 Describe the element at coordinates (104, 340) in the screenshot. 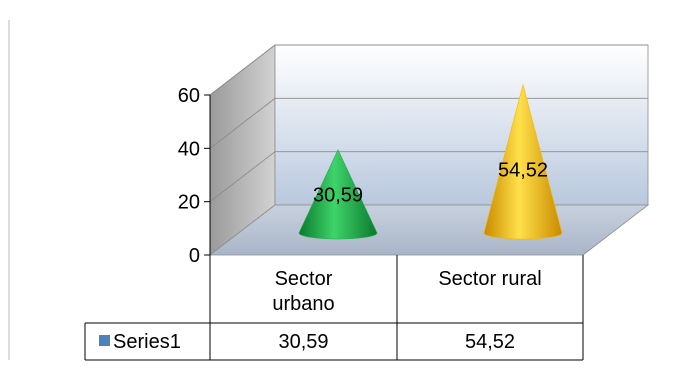

I see `legend-marker` at that location.